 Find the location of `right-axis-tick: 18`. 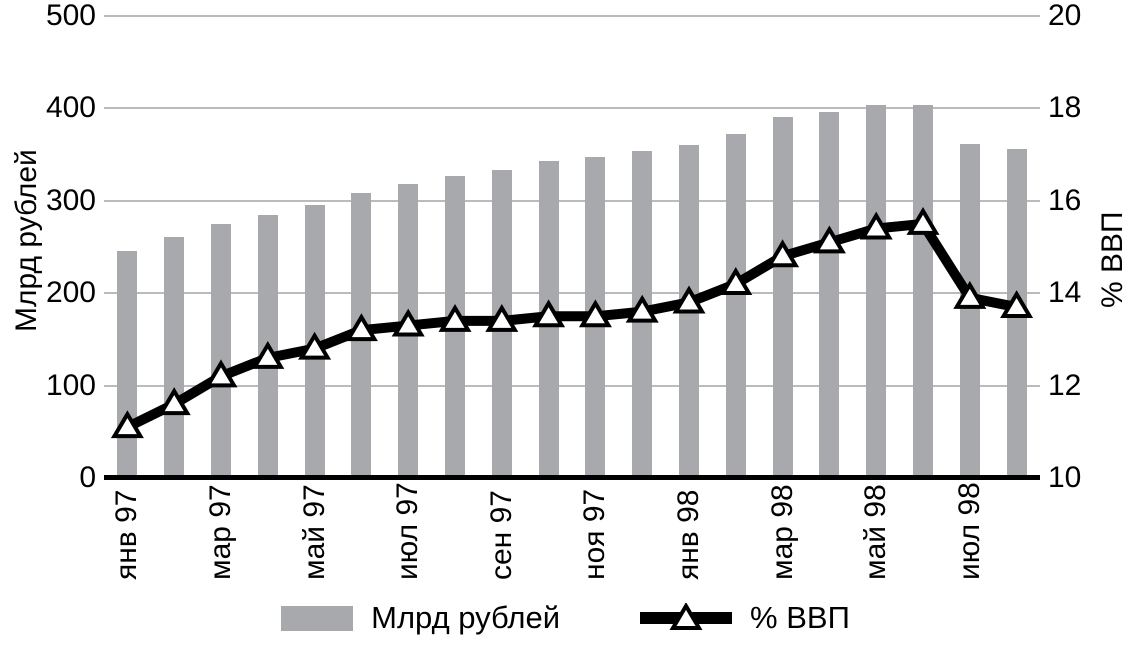

right-axis-tick: 18 is located at coordinates (1065, 108).